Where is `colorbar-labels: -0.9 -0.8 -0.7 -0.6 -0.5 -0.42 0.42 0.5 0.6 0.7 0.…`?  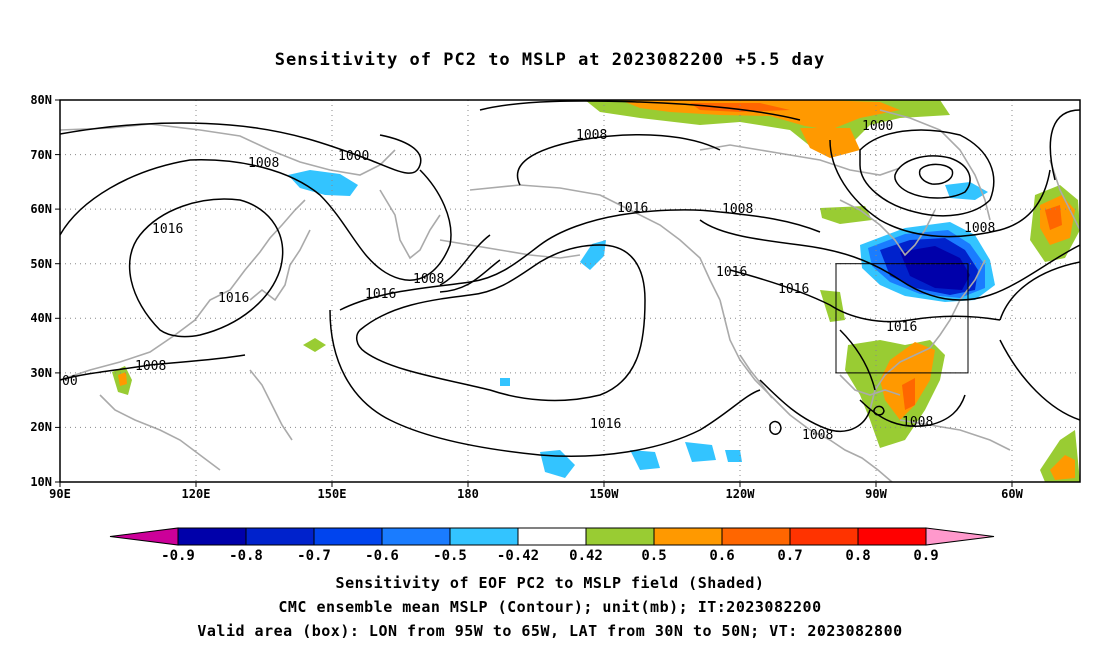
colorbar-labels: -0.9 -0.8 -0.7 -0.6 -0.5 -0.42 0.42 0.5 0.6 0.7 0.… is located at coordinates (550, 556).